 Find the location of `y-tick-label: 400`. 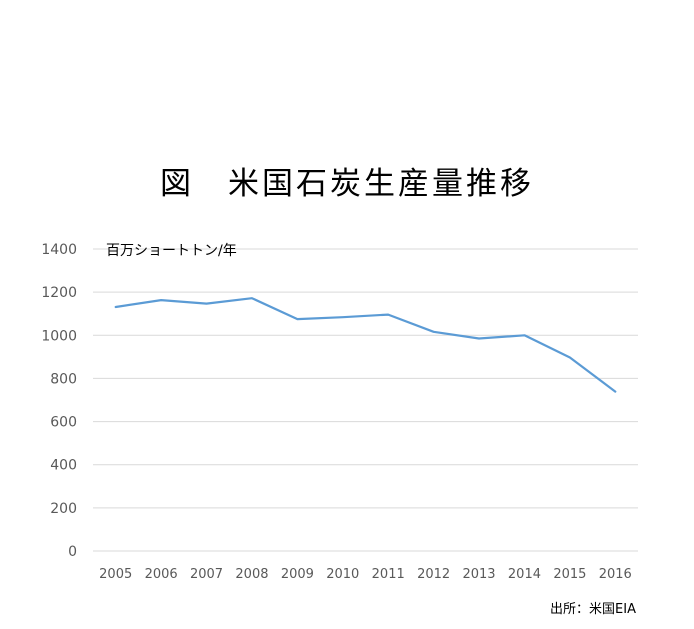

y-tick-label: 400 is located at coordinates (63, 466).